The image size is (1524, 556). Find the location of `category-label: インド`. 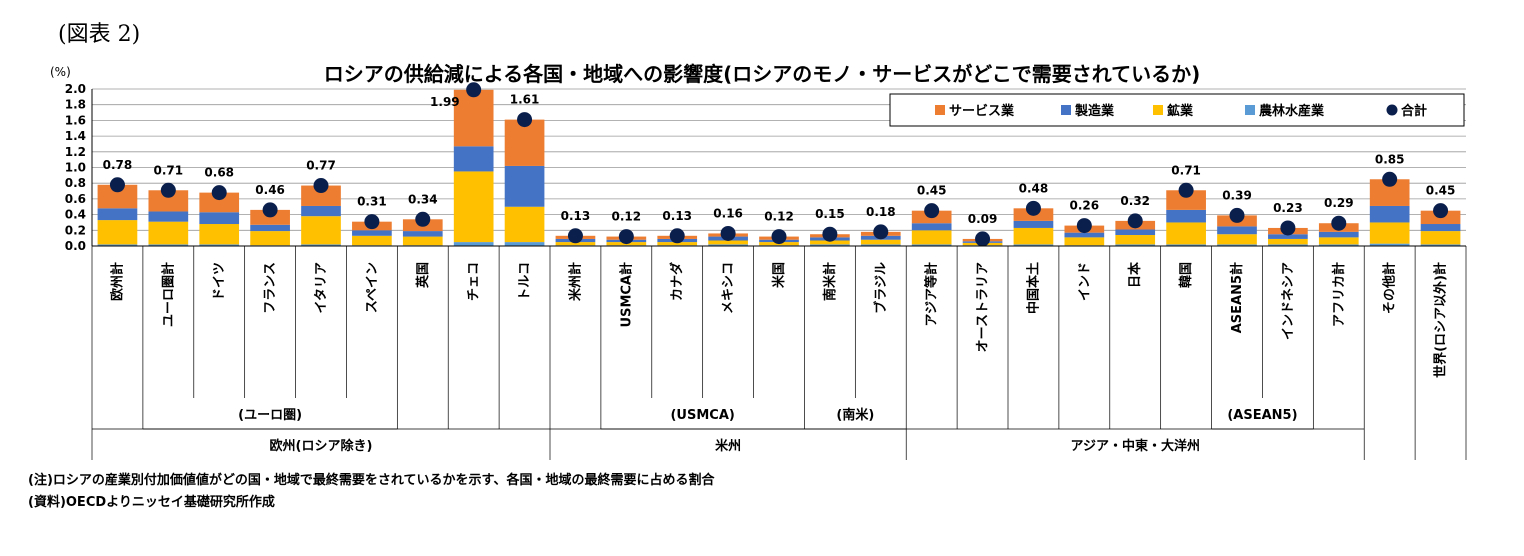

category-label: インド is located at coordinates (1084, 281).